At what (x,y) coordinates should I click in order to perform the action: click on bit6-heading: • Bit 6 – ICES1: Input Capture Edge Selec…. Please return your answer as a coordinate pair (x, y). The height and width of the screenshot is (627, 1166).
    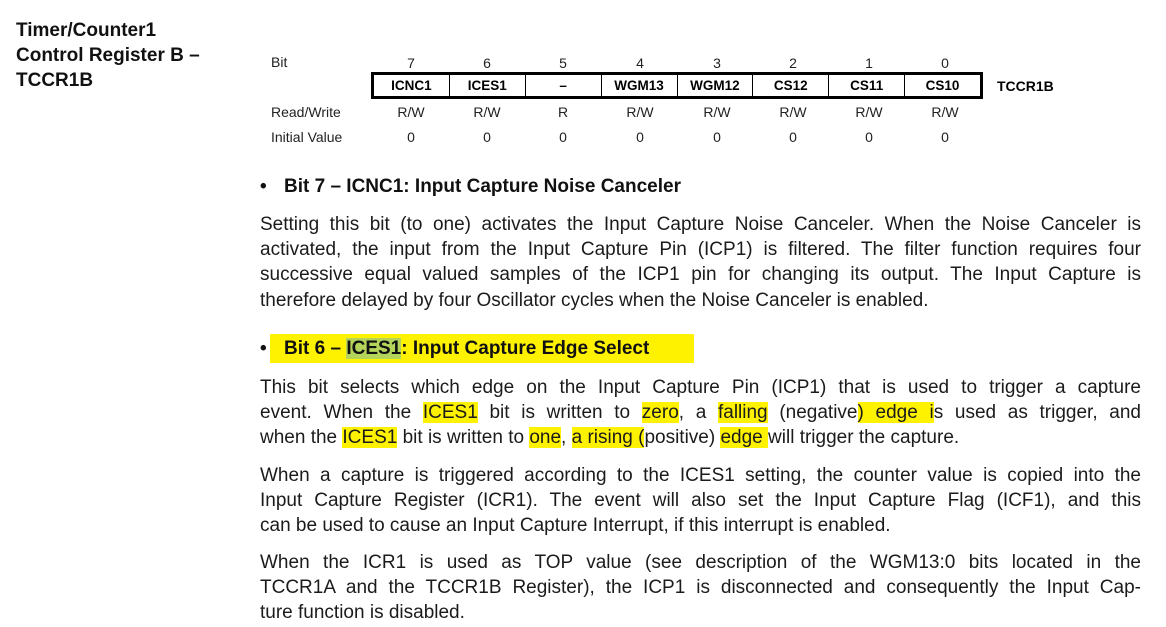
    Looking at the image, I should click on (454, 349).